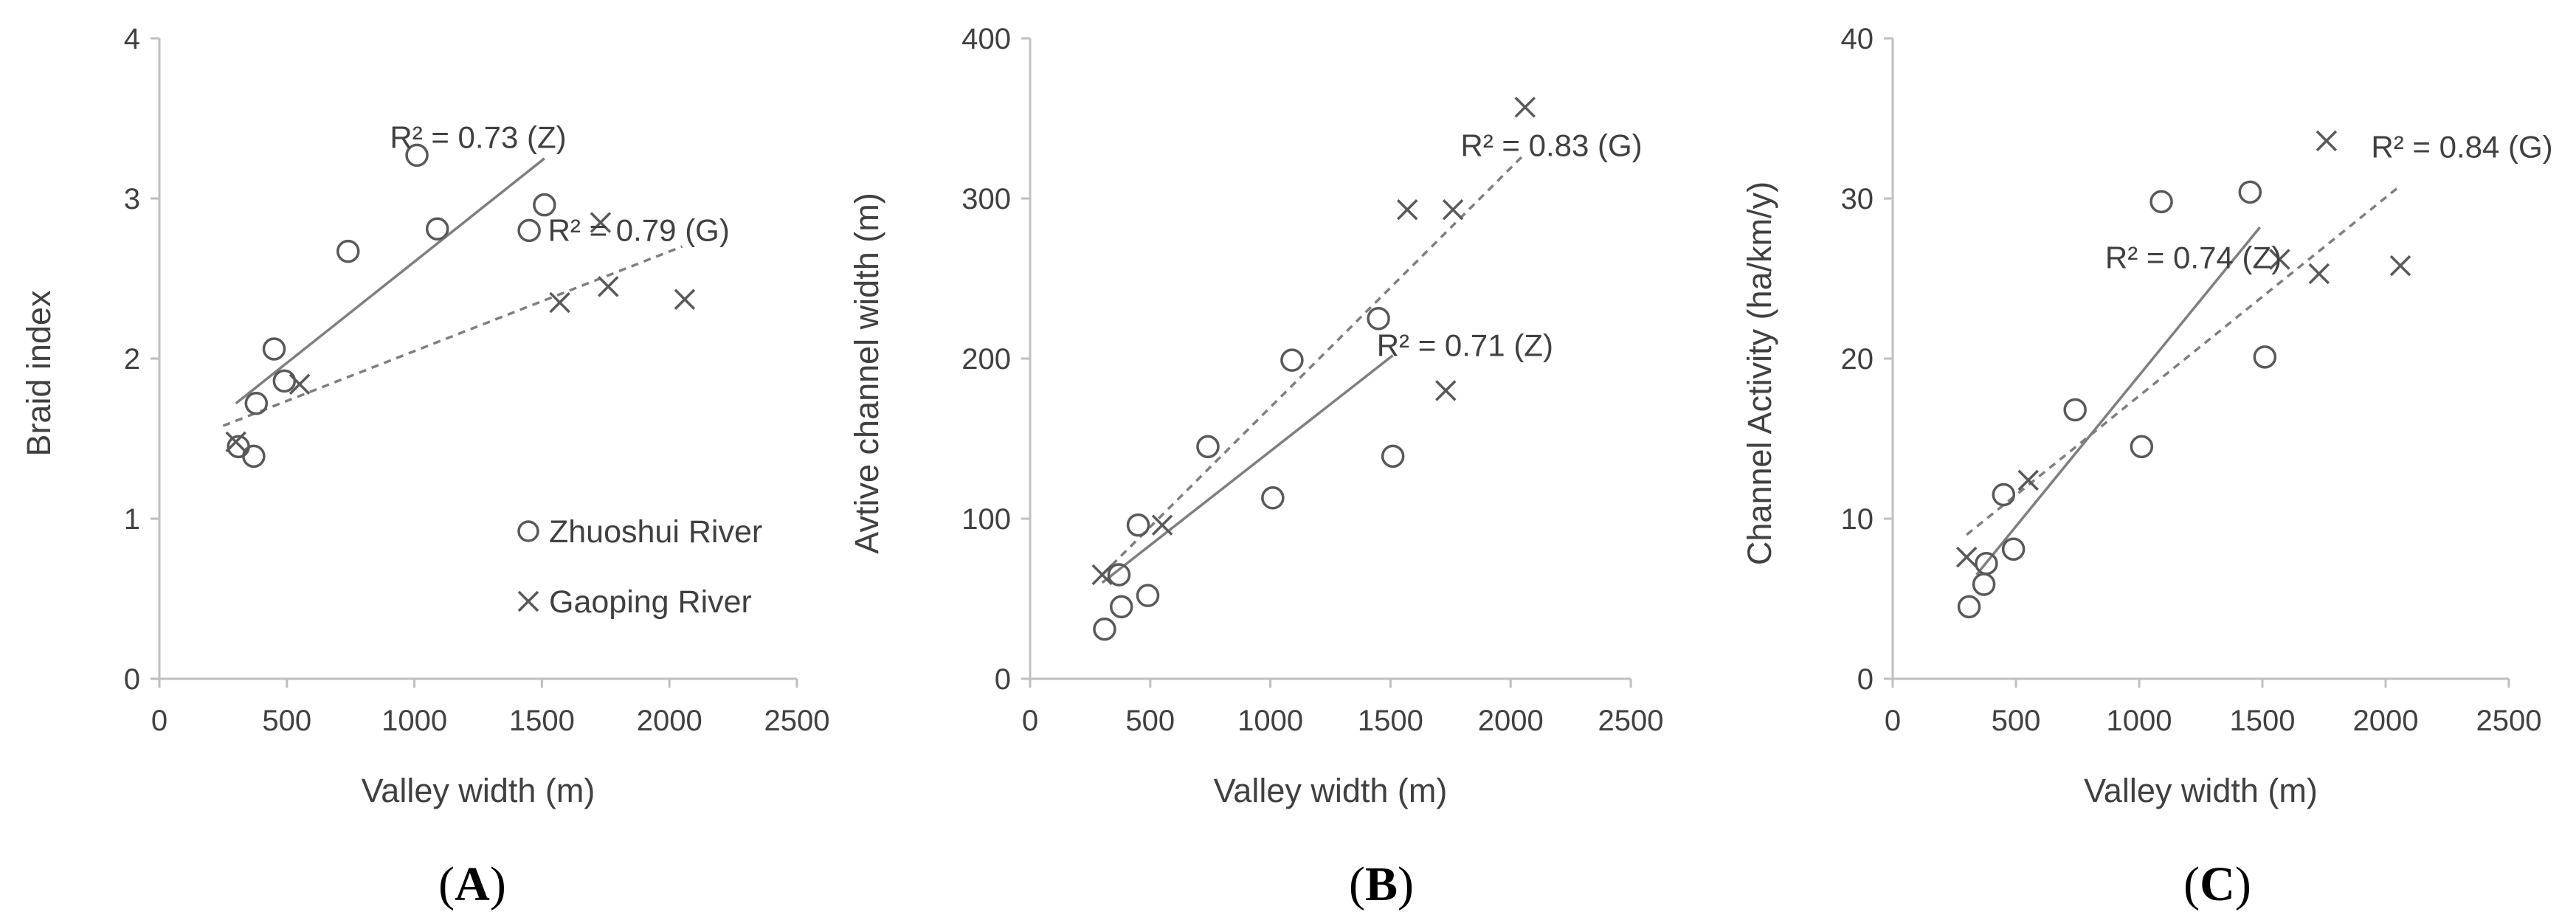  What do you see at coordinates (986, 39) in the screenshot?
I see `y-tick-label: 400` at bounding box center [986, 39].